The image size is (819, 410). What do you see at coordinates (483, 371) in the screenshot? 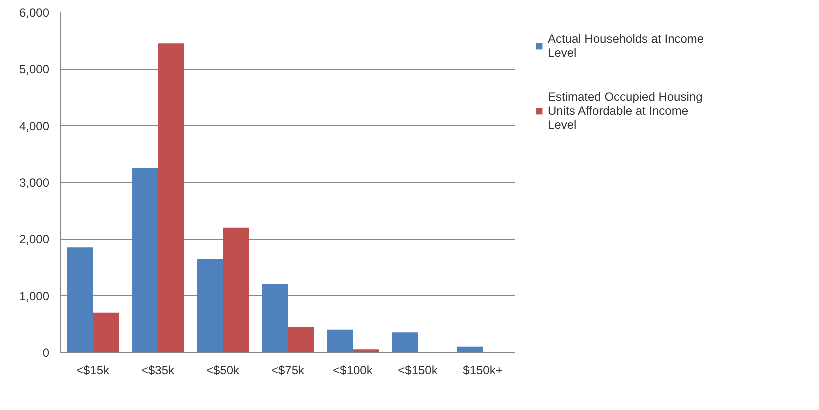
I see `x-tick-label: $150k+` at bounding box center [483, 371].